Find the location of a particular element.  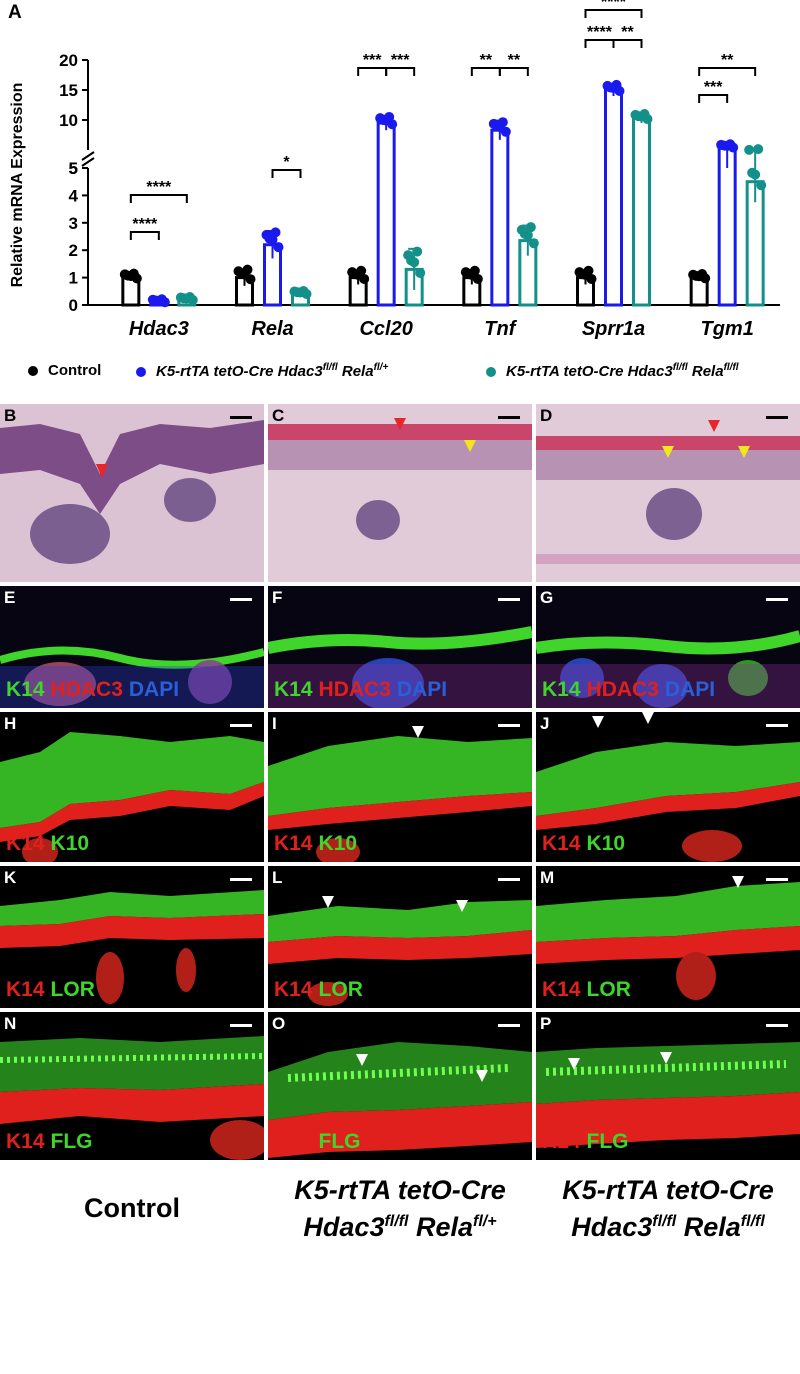

panel-m-lor-ko: M K14 LOR is located at coordinates (668, 937).